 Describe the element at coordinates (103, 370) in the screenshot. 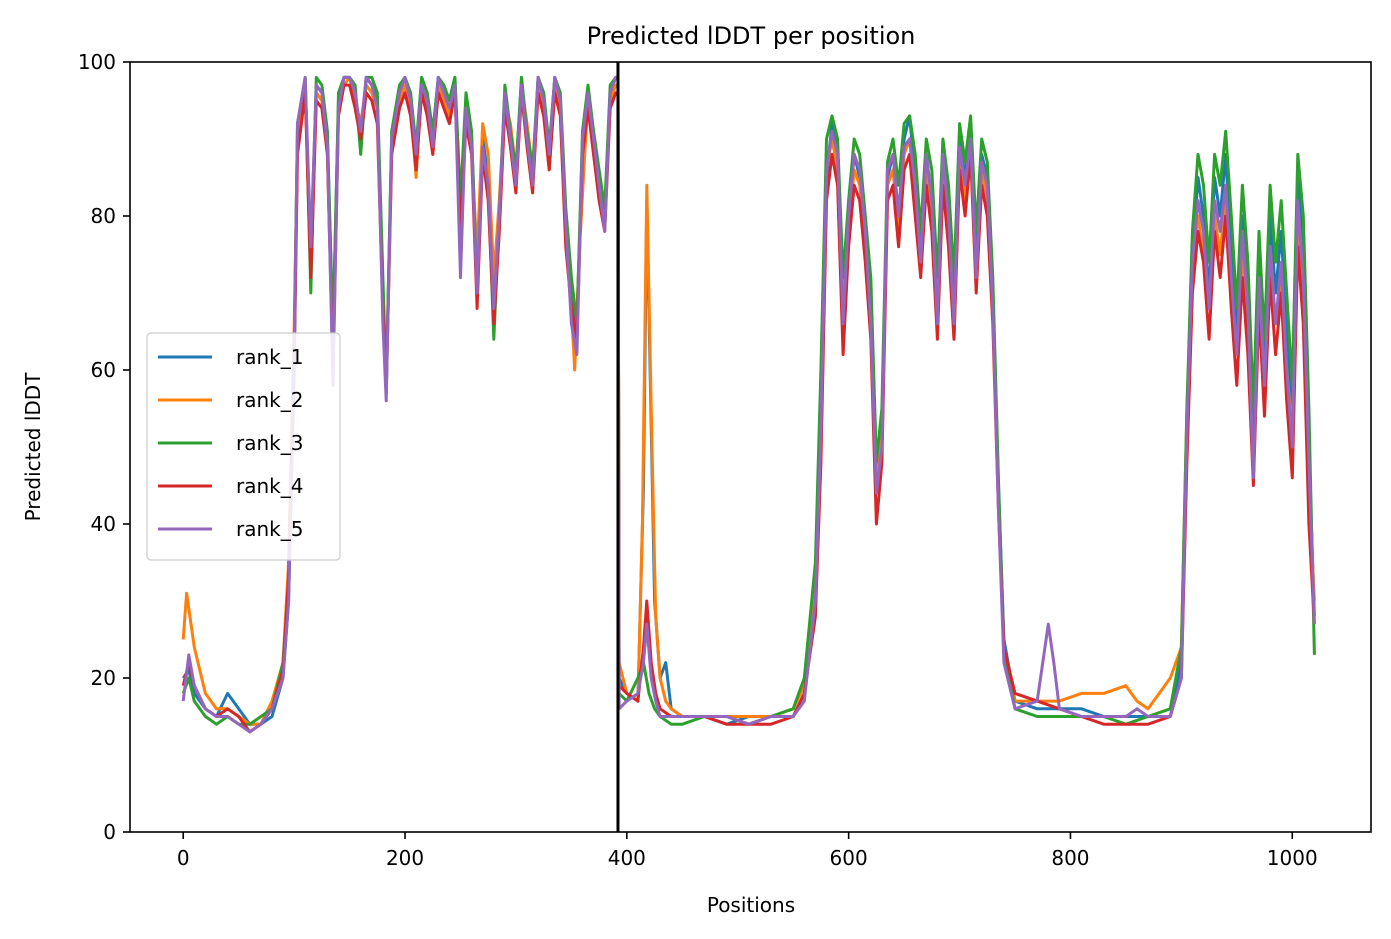

I see `y-tick-label: 60` at that location.